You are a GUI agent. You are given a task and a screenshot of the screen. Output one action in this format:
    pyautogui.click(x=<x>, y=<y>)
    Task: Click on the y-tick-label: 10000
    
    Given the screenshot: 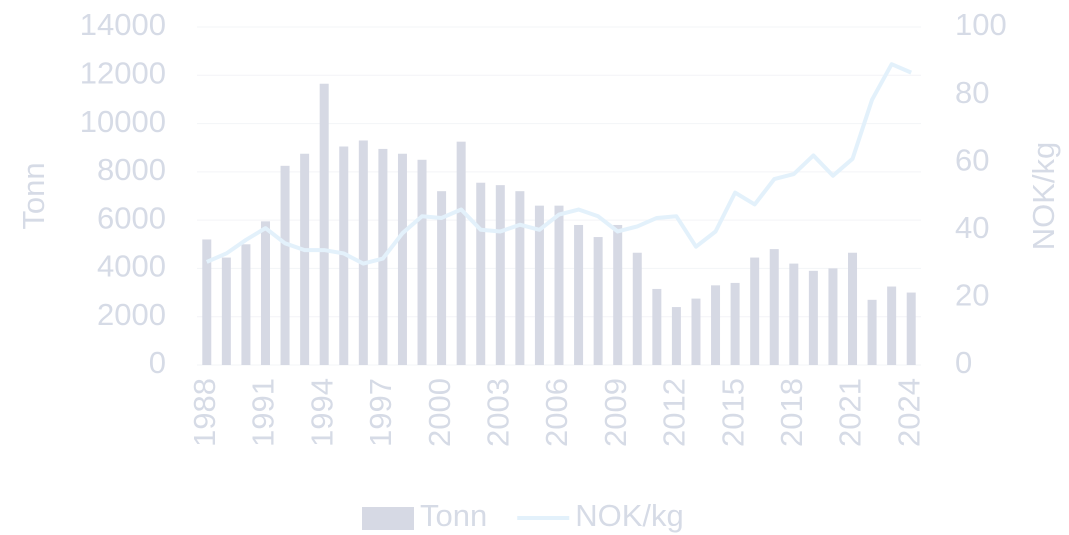 What is the action you would take?
    pyautogui.click(x=123, y=121)
    